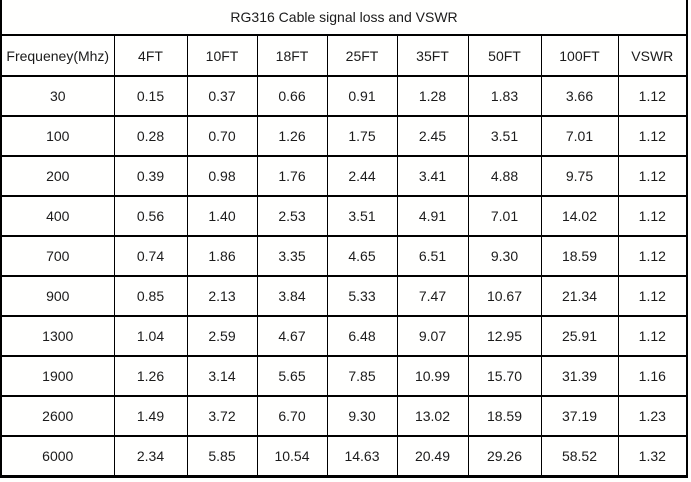 Image resolution: width=691 pixels, height=482 pixels. I want to click on table-title-row: RG316 Cable signal loss and VSWR, so click(344, 18).